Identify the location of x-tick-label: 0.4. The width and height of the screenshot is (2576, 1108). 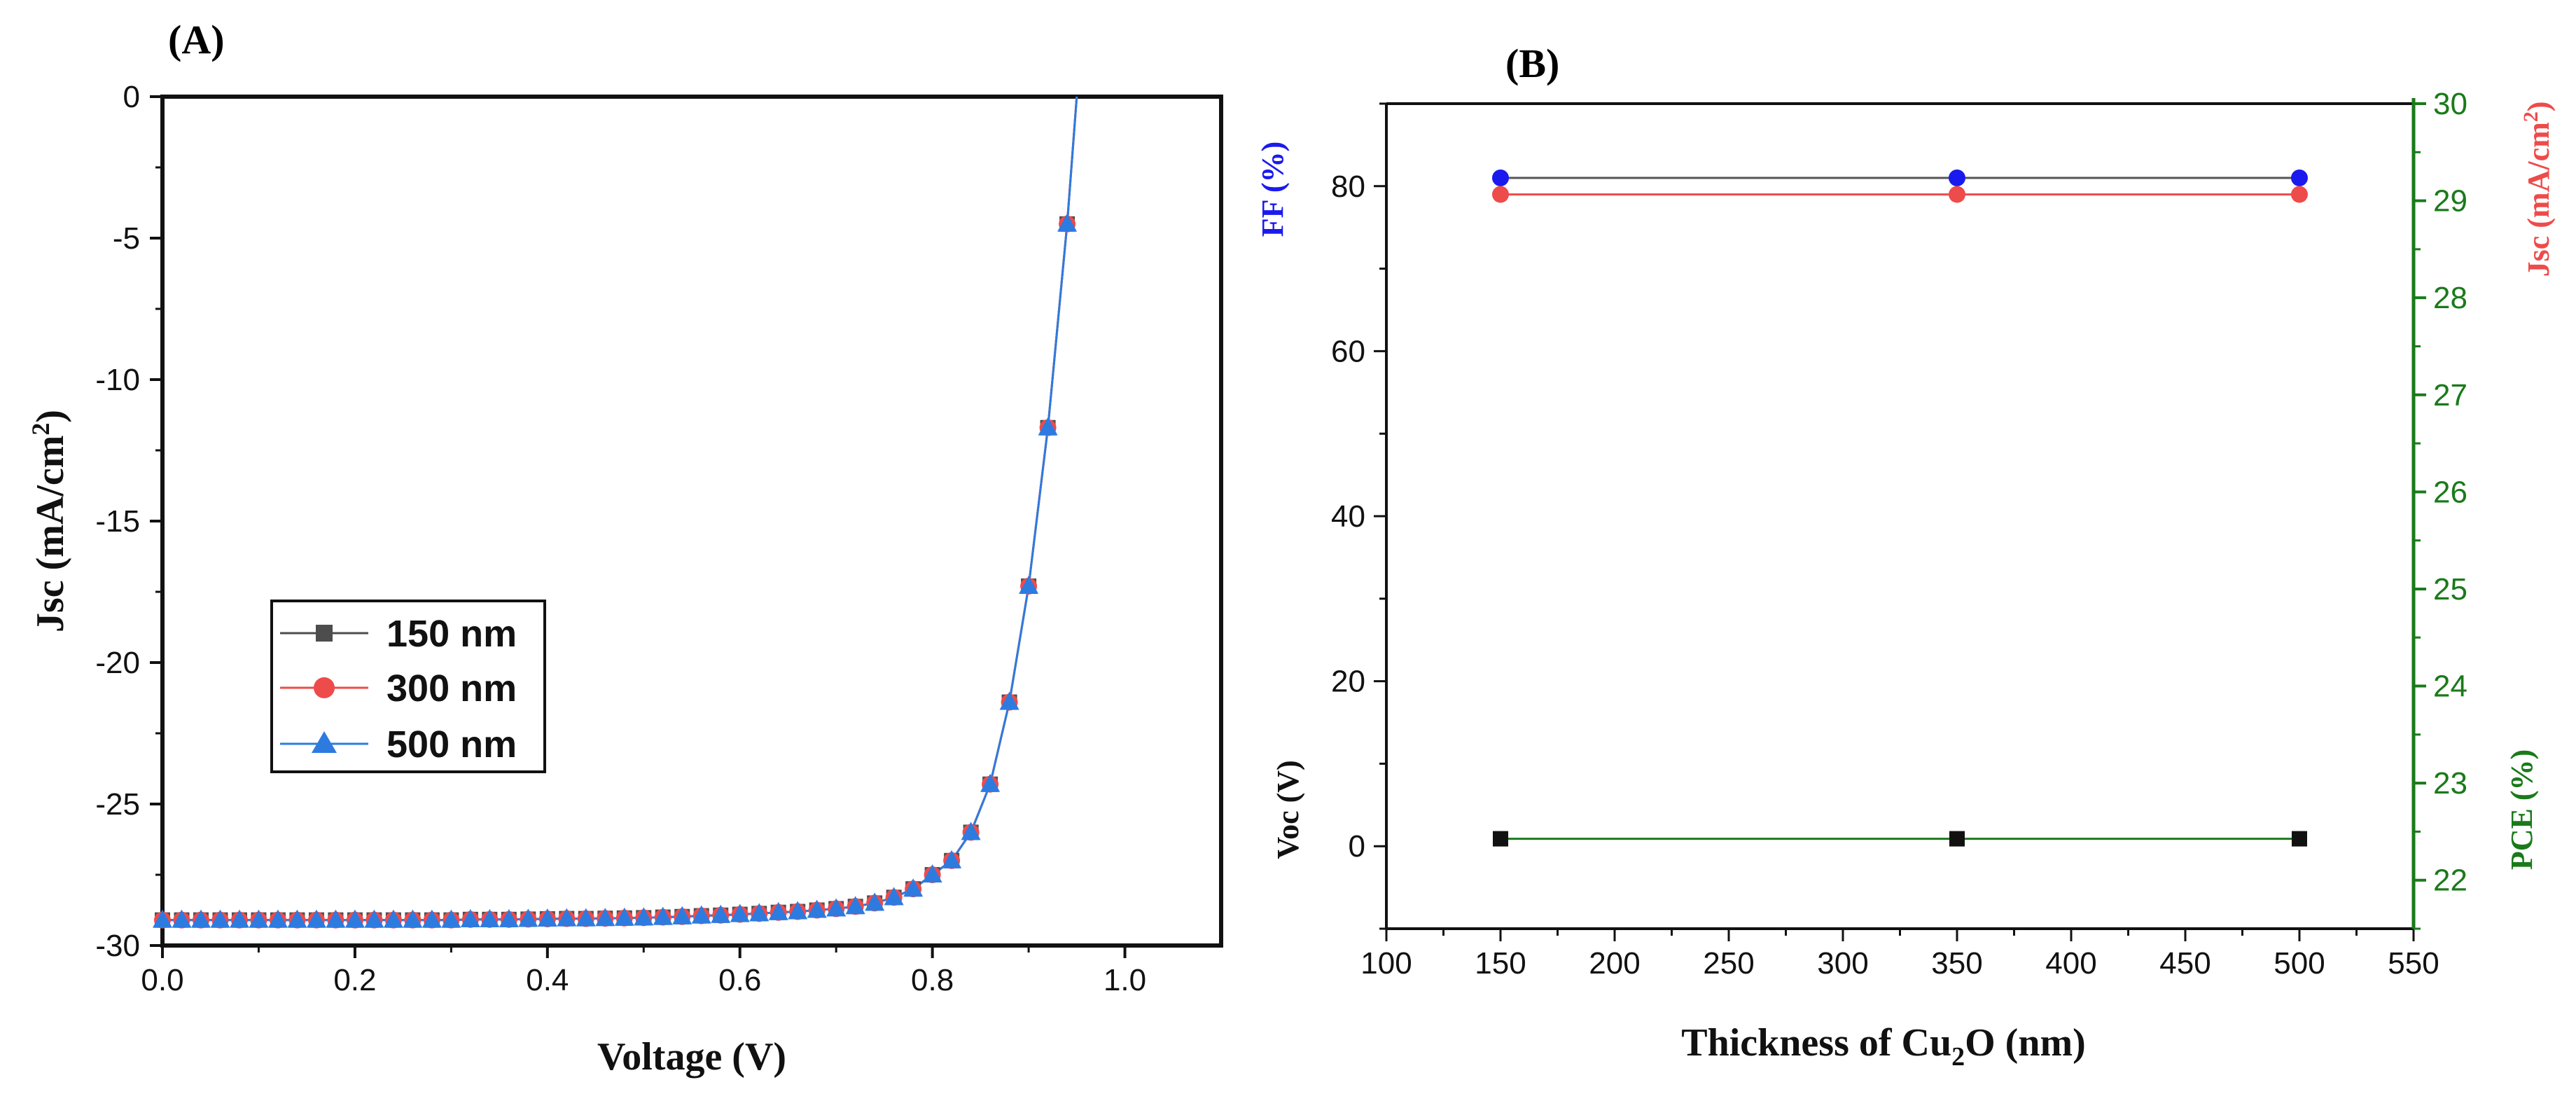
(547, 980).